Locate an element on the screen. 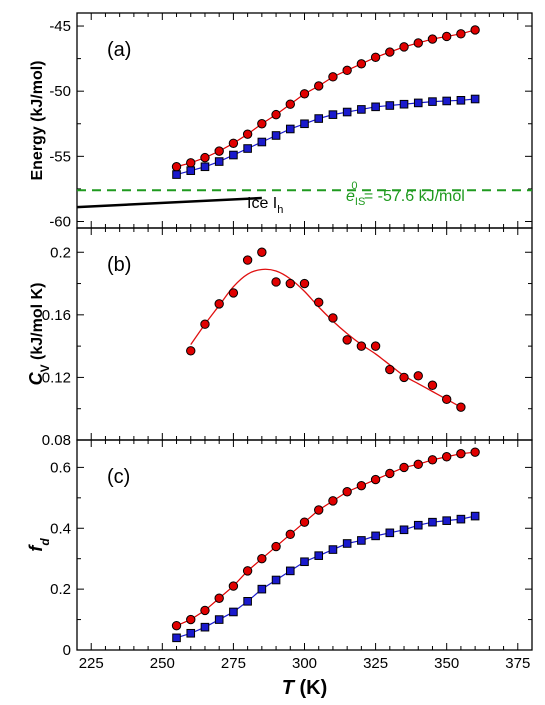 Image resolution: width=545 pixels, height=705 pixels. panel-label: (b) is located at coordinates (119, 265).